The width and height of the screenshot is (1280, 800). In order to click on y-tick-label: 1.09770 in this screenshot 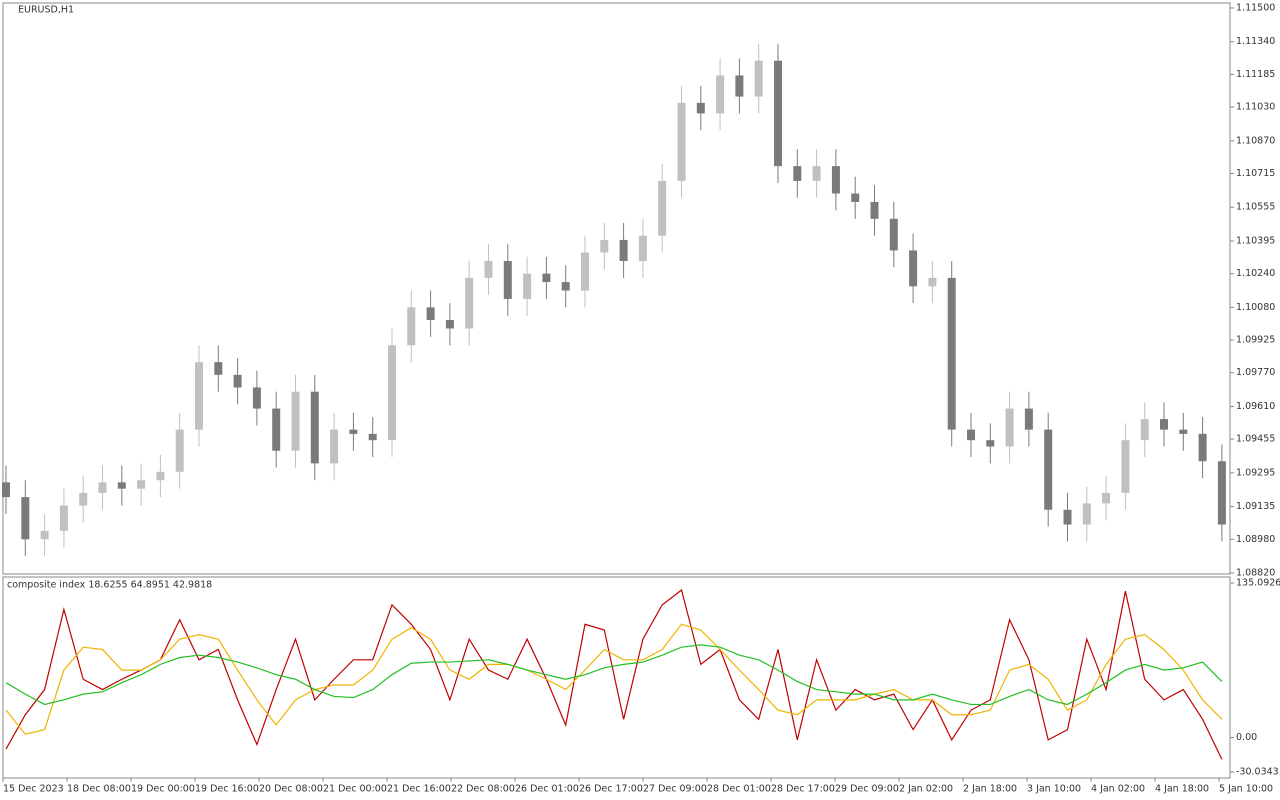, I will do `click(1255, 372)`.